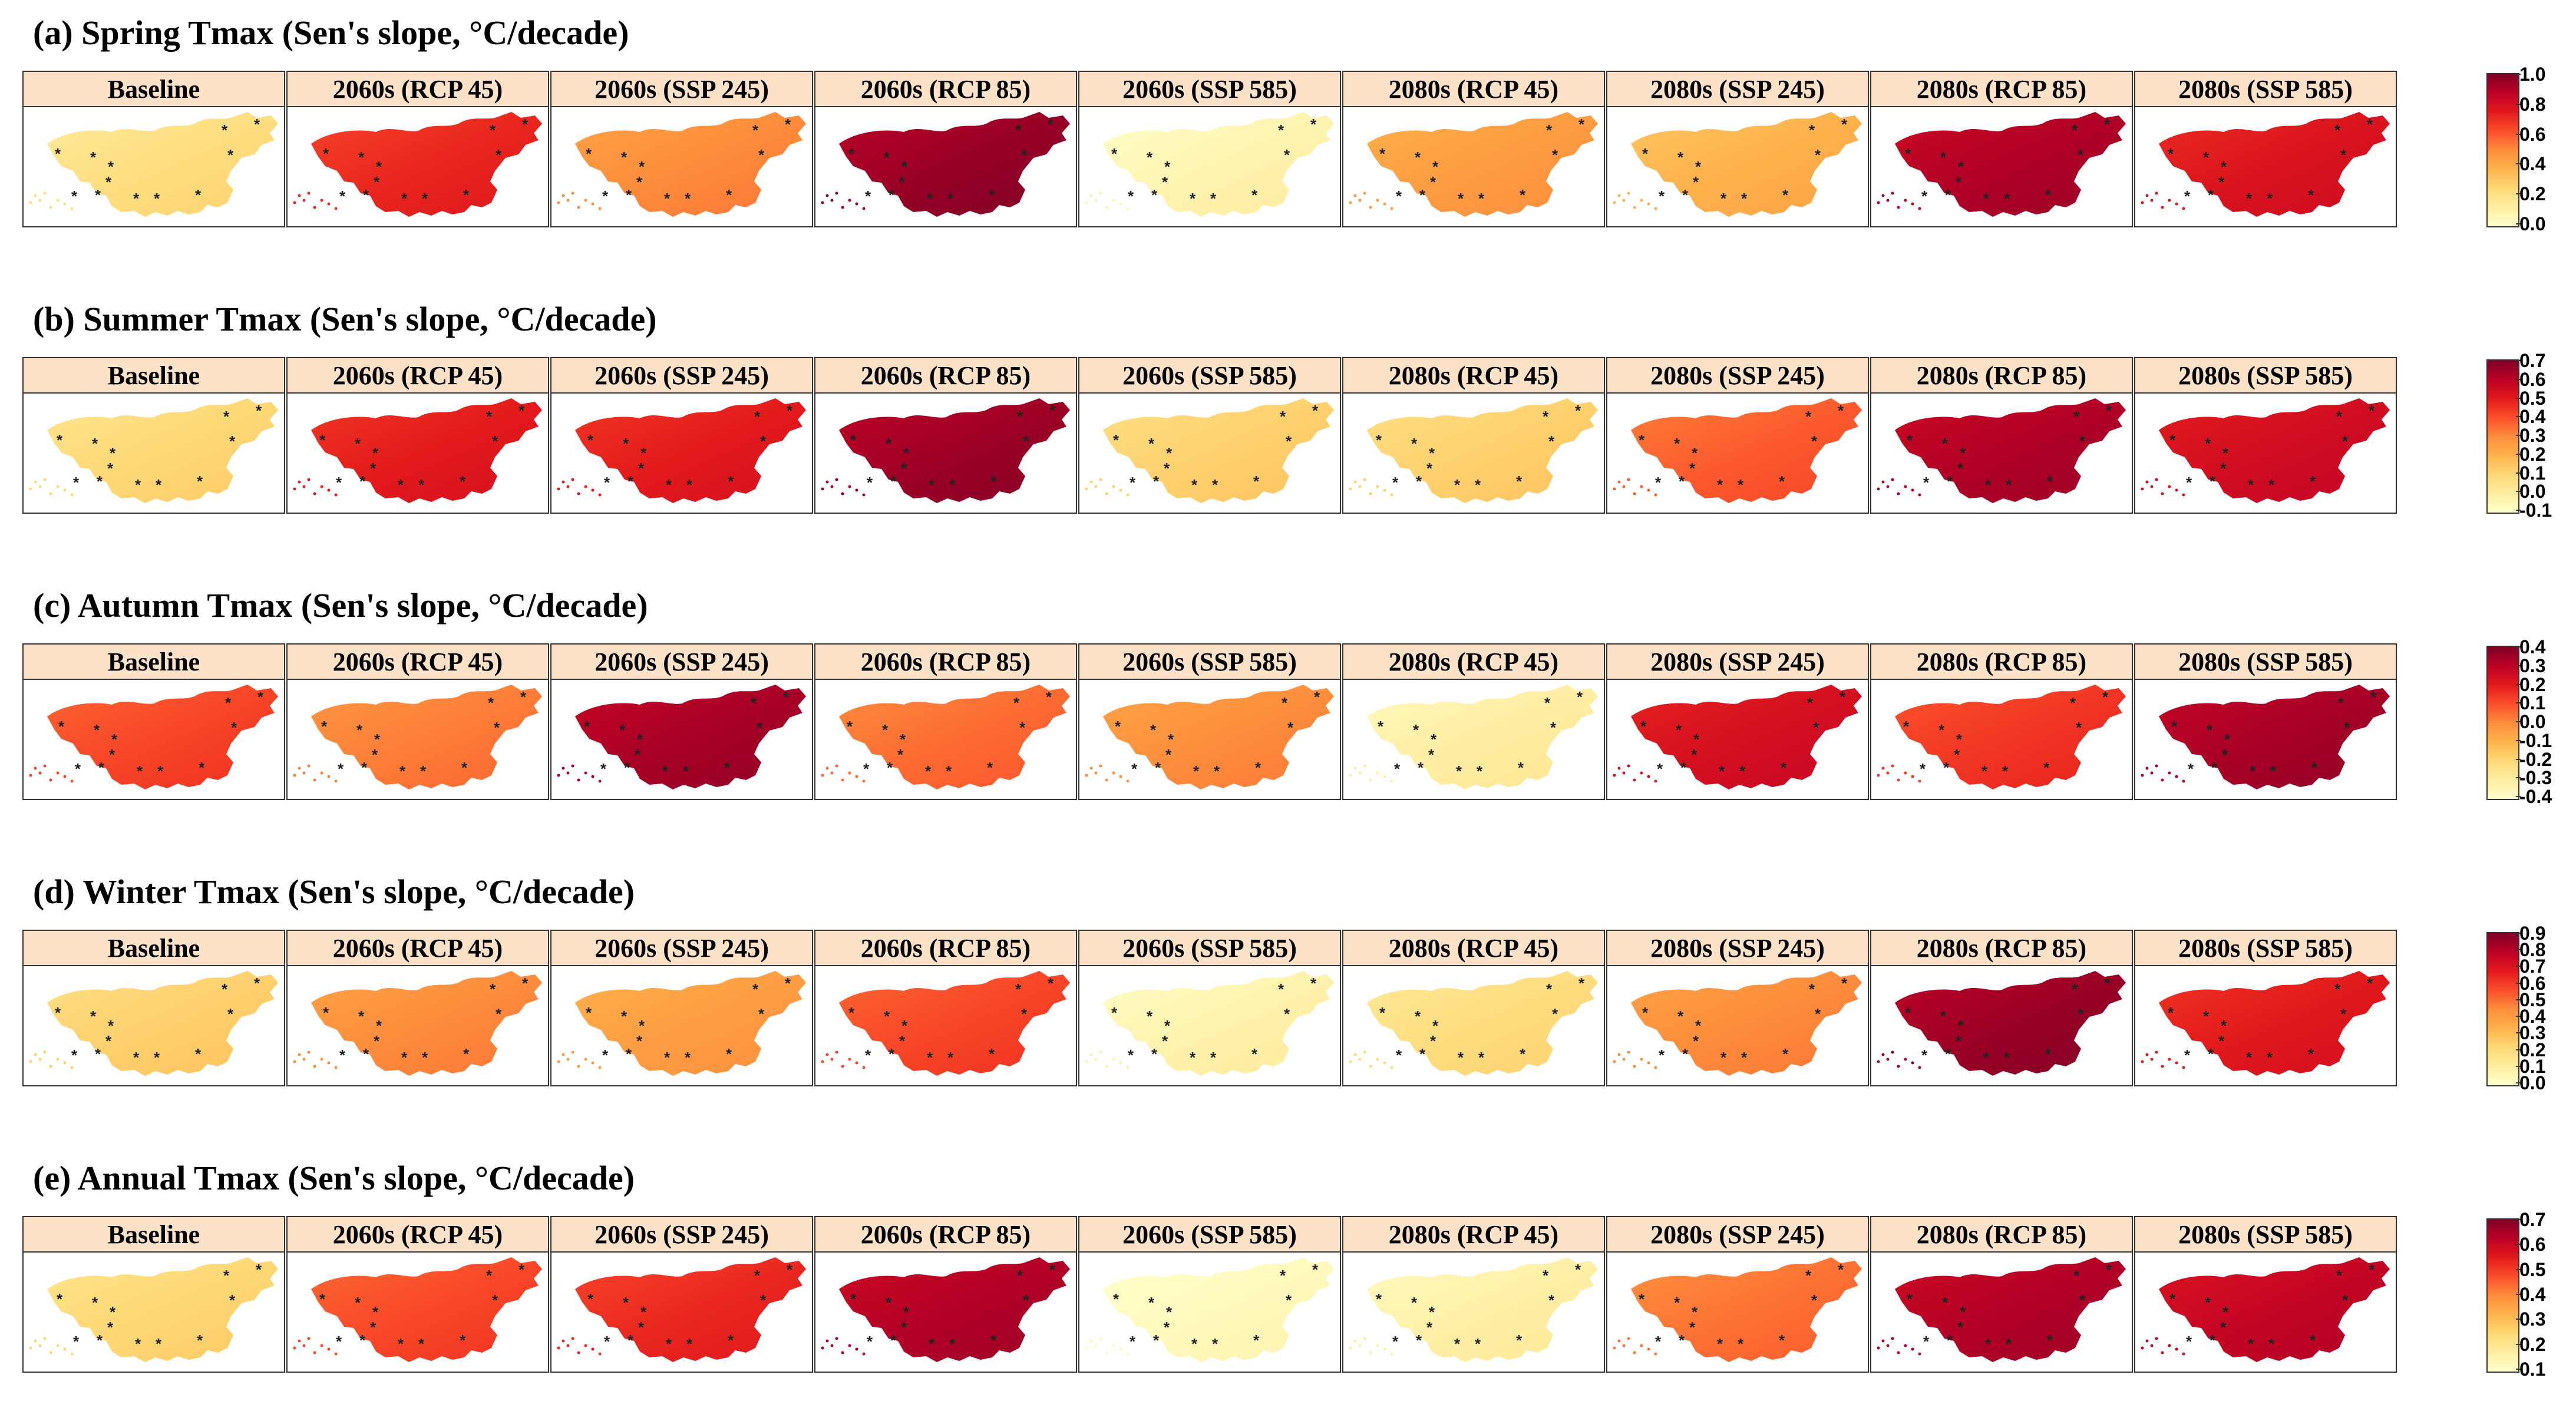 The height and width of the screenshot is (1401, 2576). What do you see at coordinates (2532, 1017) in the screenshot?
I see `colorbar-tick-label: 0.4` at bounding box center [2532, 1017].